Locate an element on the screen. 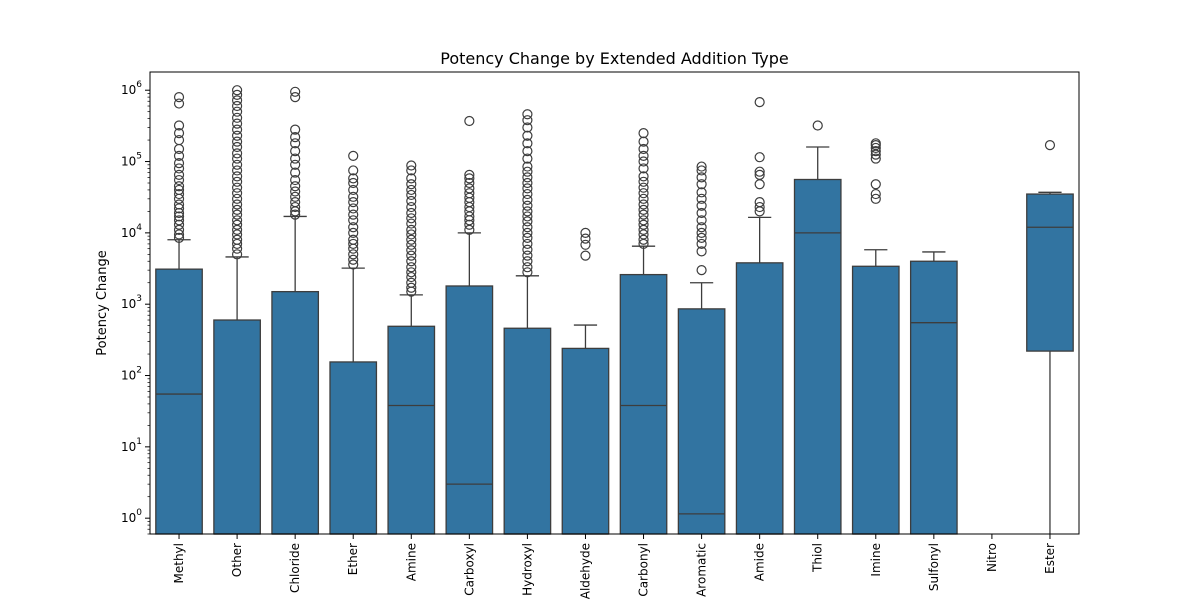 This screenshot has width=1200, height=605. box-carbonyl is located at coordinates (643, 331).